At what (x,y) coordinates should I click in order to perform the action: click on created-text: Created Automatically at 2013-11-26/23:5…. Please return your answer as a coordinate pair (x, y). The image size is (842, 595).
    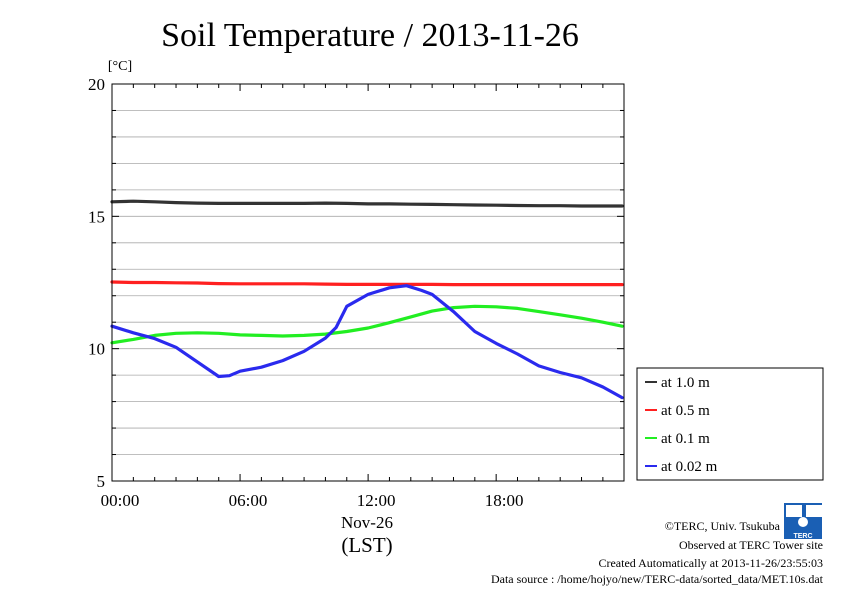
    Looking at the image, I should click on (710, 563).